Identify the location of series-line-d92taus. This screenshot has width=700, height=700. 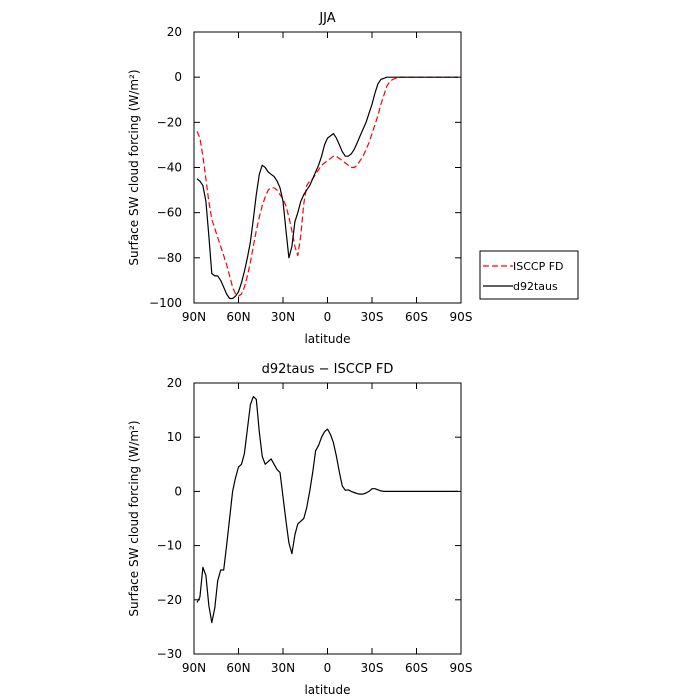
(327, 188).